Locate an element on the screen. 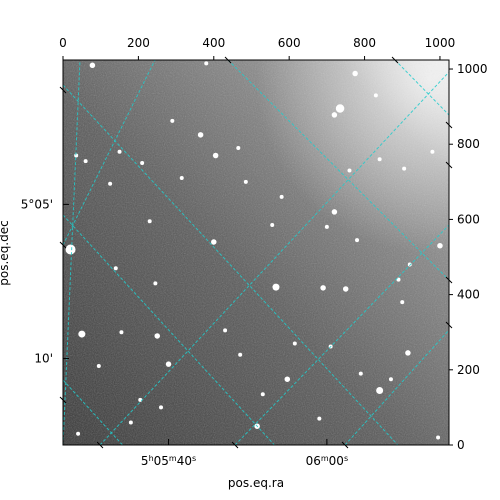  right-tick-label-2: 400 is located at coordinates (468, 295).